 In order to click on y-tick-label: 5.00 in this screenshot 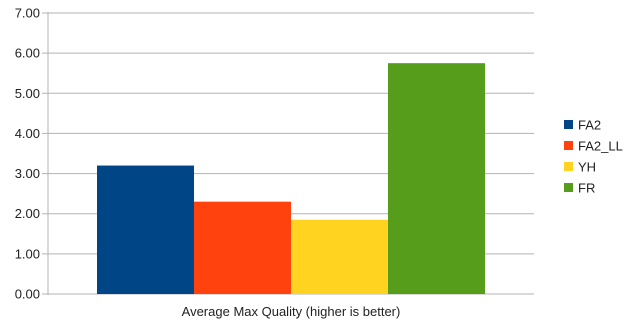, I will do `click(27, 93)`.